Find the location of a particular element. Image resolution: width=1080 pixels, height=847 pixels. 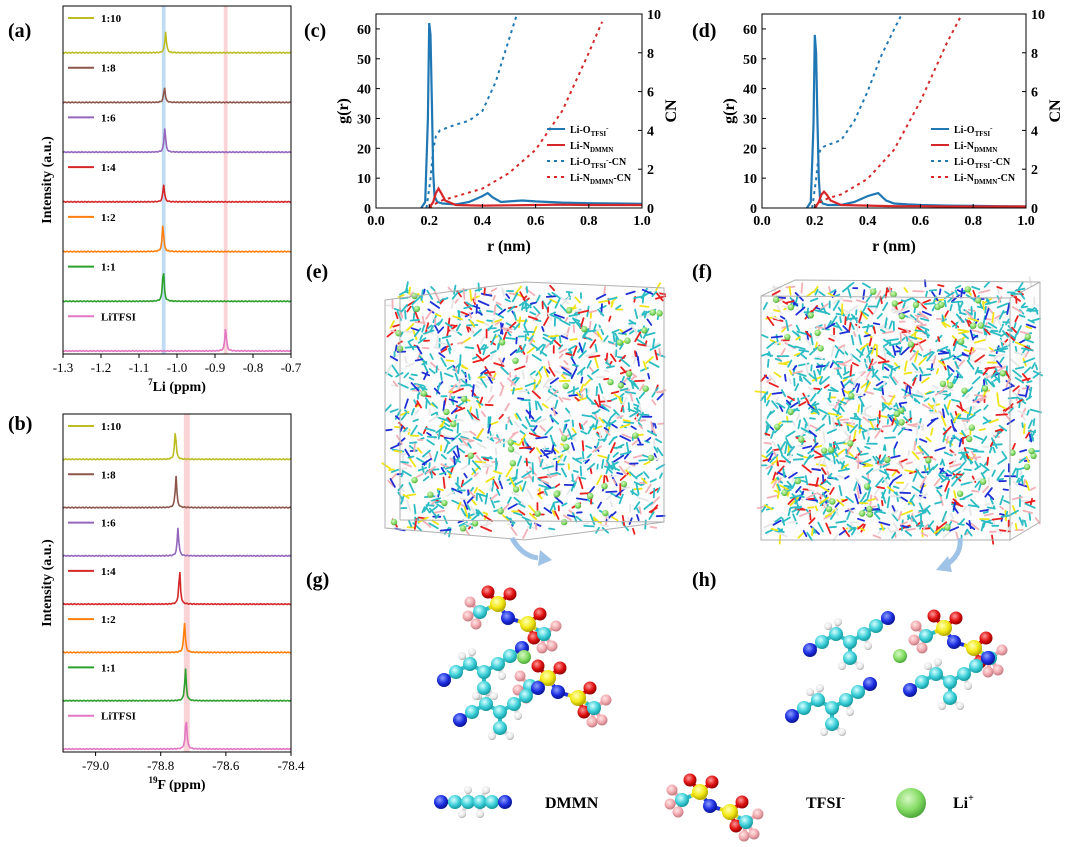

atom-f is located at coordinates (670, 804).